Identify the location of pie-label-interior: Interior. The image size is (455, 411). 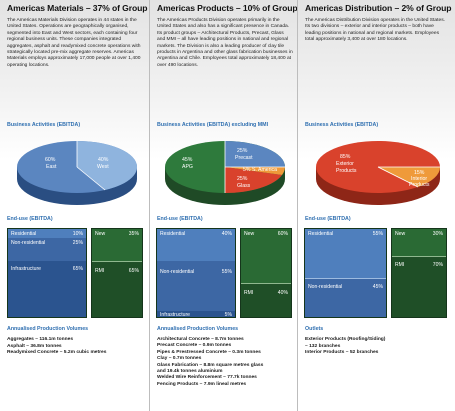
(419, 179).